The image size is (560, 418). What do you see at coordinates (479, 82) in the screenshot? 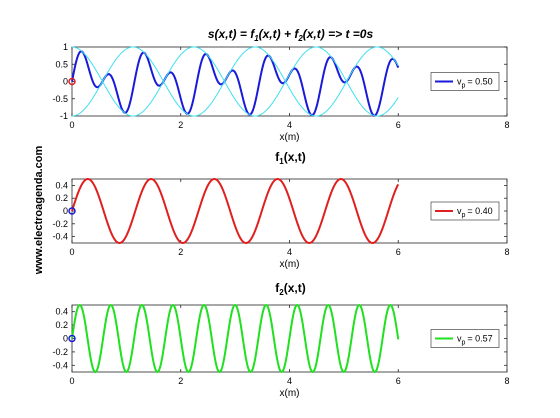
I see `legend-value: = 0.50` at bounding box center [479, 82].